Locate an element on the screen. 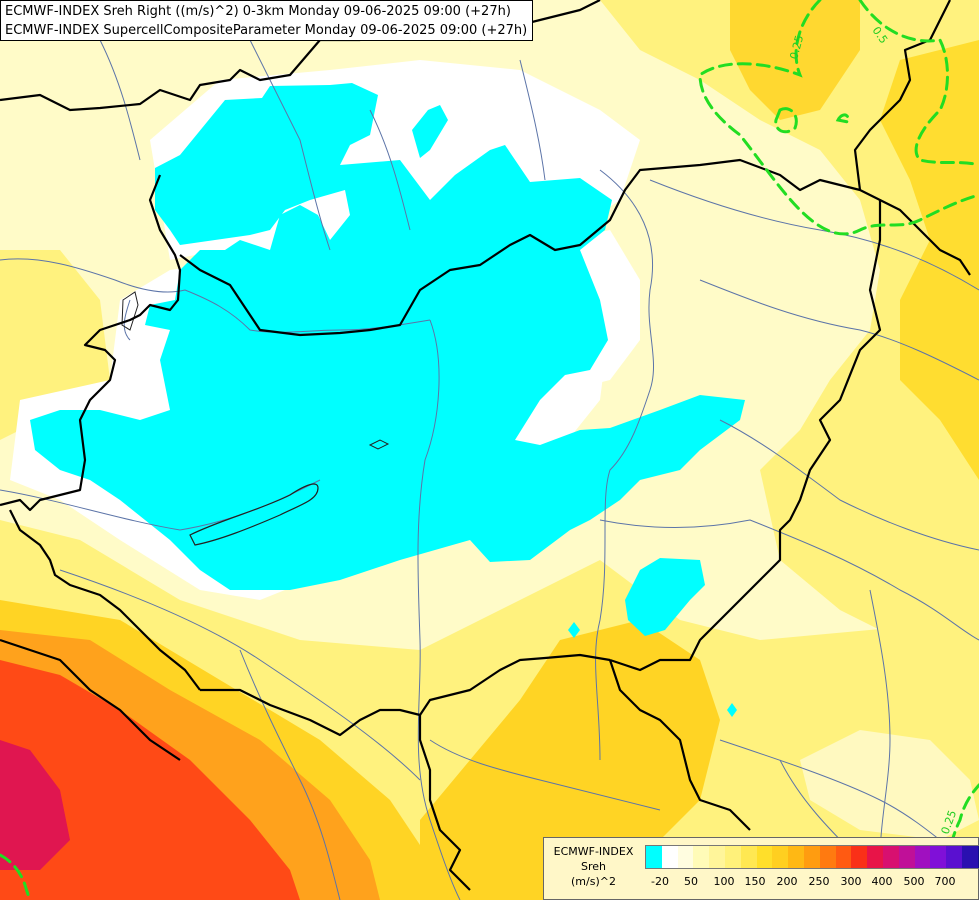 This screenshot has height=900, width=979. legend-tick-label: 50 is located at coordinates (691, 881).